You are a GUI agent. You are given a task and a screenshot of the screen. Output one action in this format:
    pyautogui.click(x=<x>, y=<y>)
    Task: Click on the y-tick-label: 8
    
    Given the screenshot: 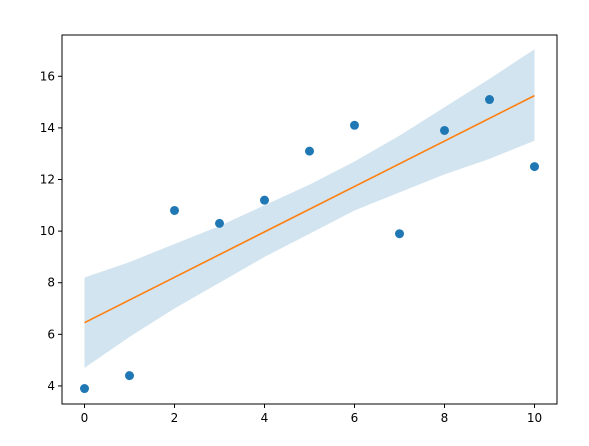 What is the action you would take?
    pyautogui.click(x=51, y=283)
    